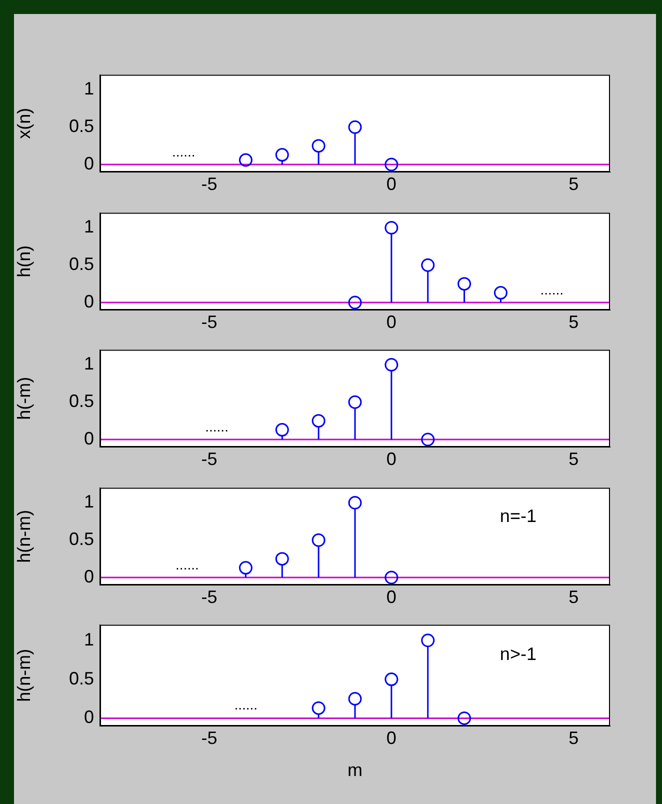 Image resolution: width=662 pixels, height=804 pixels. Describe the element at coordinates (355, 770) in the screenshot. I see `x-axis-title: m` at that location.